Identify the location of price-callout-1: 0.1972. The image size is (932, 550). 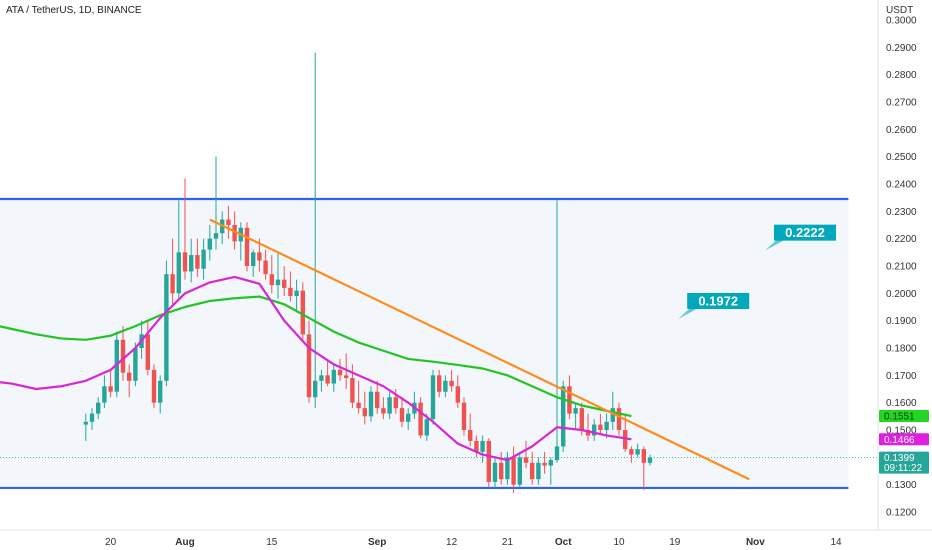
(714, 305).